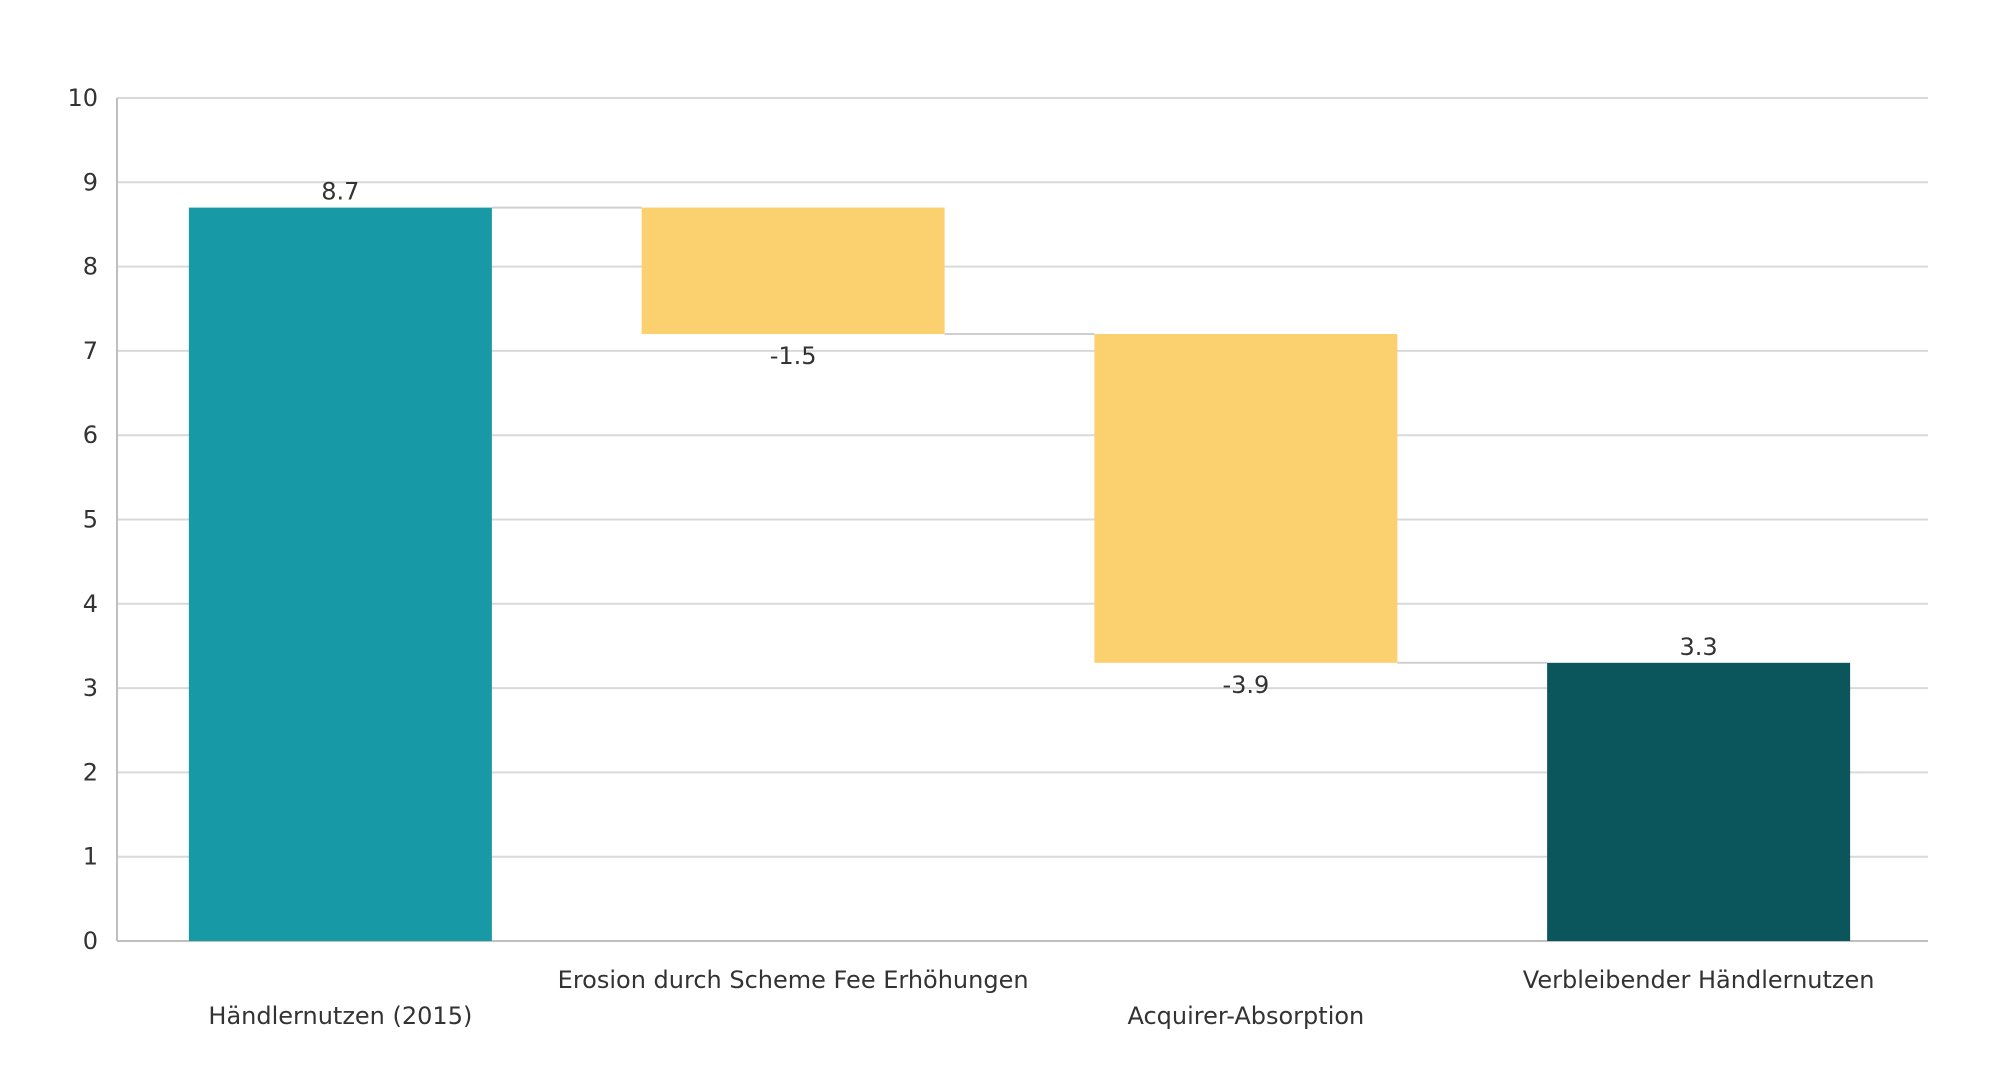 Image resolution: width=2000 pixels, height=1080 pixels. What do you see at coordinates (90, 351) in the screenshot?
I see `y-tick-label: 7` at bounding box center [90, 351].